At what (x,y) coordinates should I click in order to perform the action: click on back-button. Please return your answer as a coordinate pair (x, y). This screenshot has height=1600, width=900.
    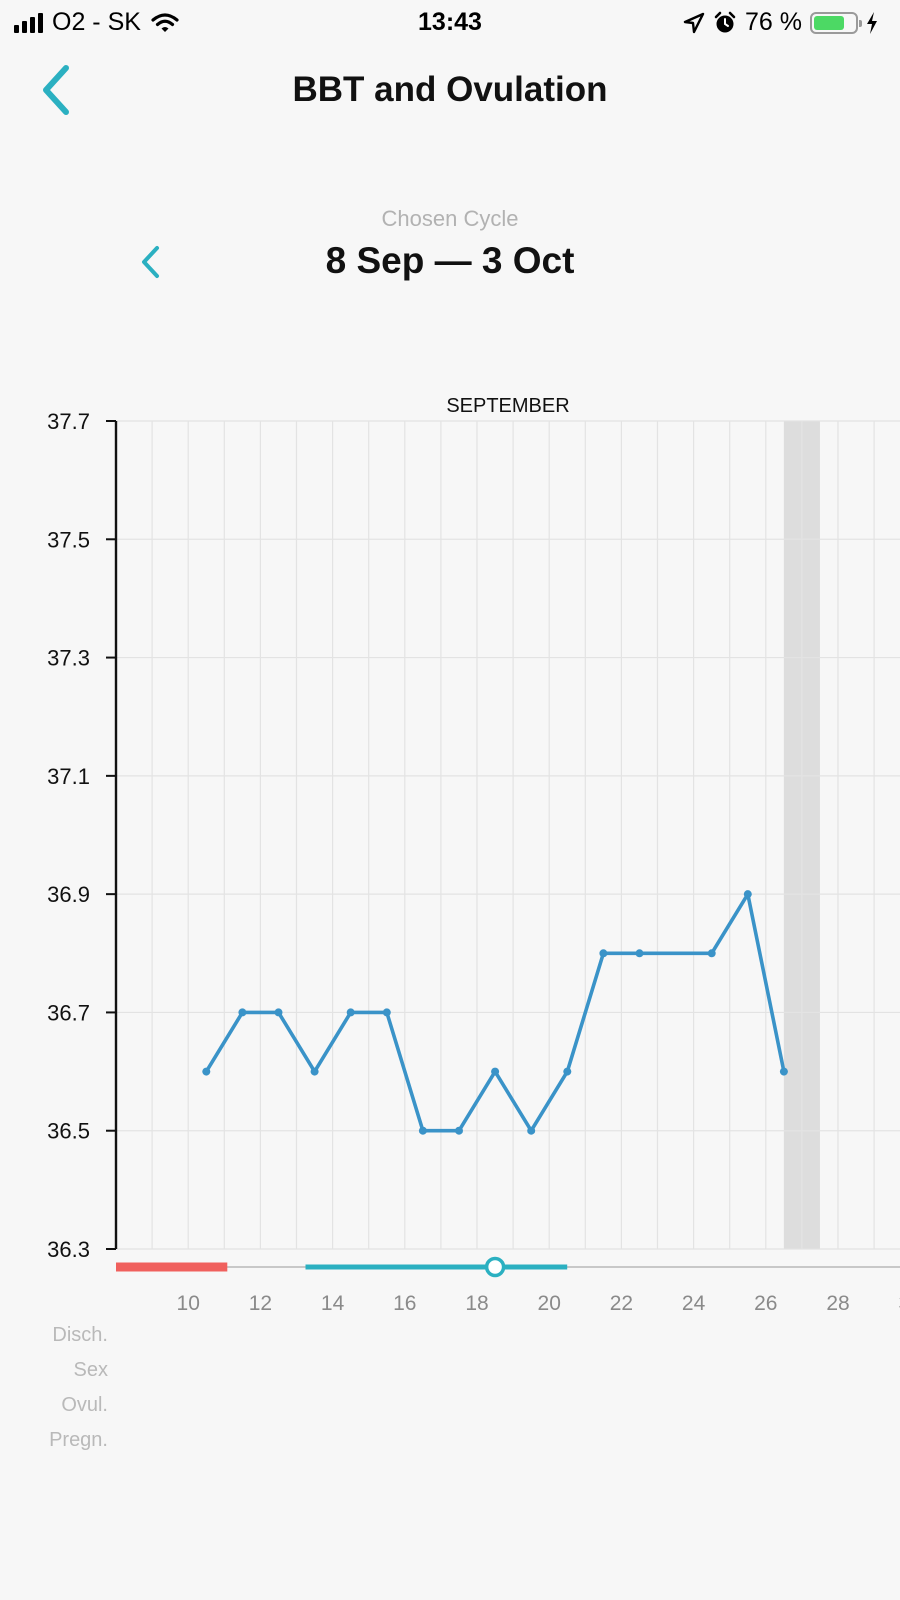
    Looking at the image, I should click on (58, 90).